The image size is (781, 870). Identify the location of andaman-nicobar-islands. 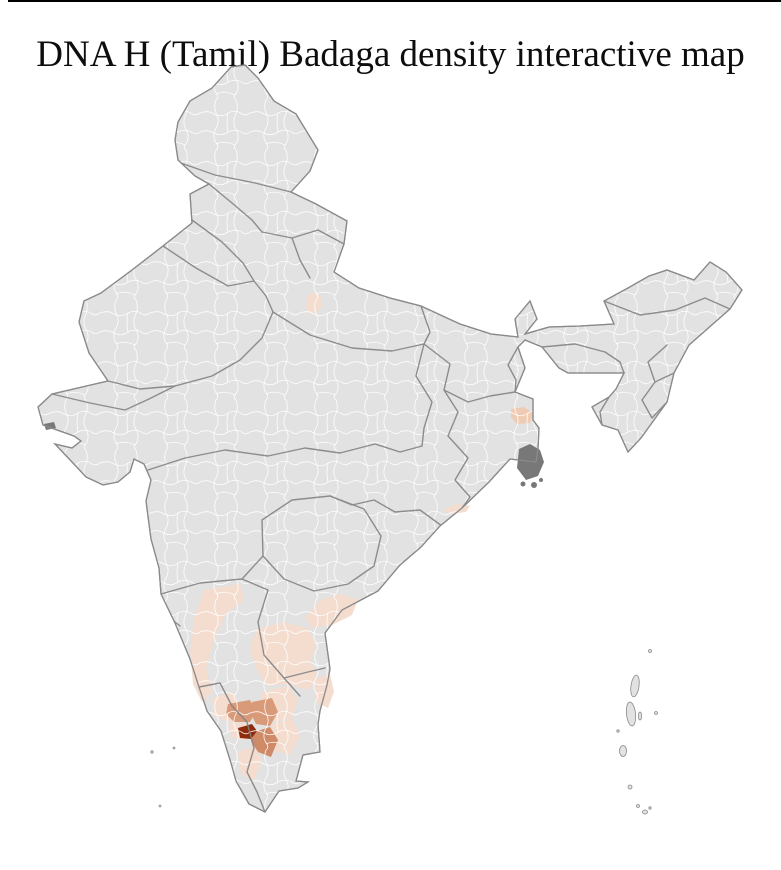
(637, 732).